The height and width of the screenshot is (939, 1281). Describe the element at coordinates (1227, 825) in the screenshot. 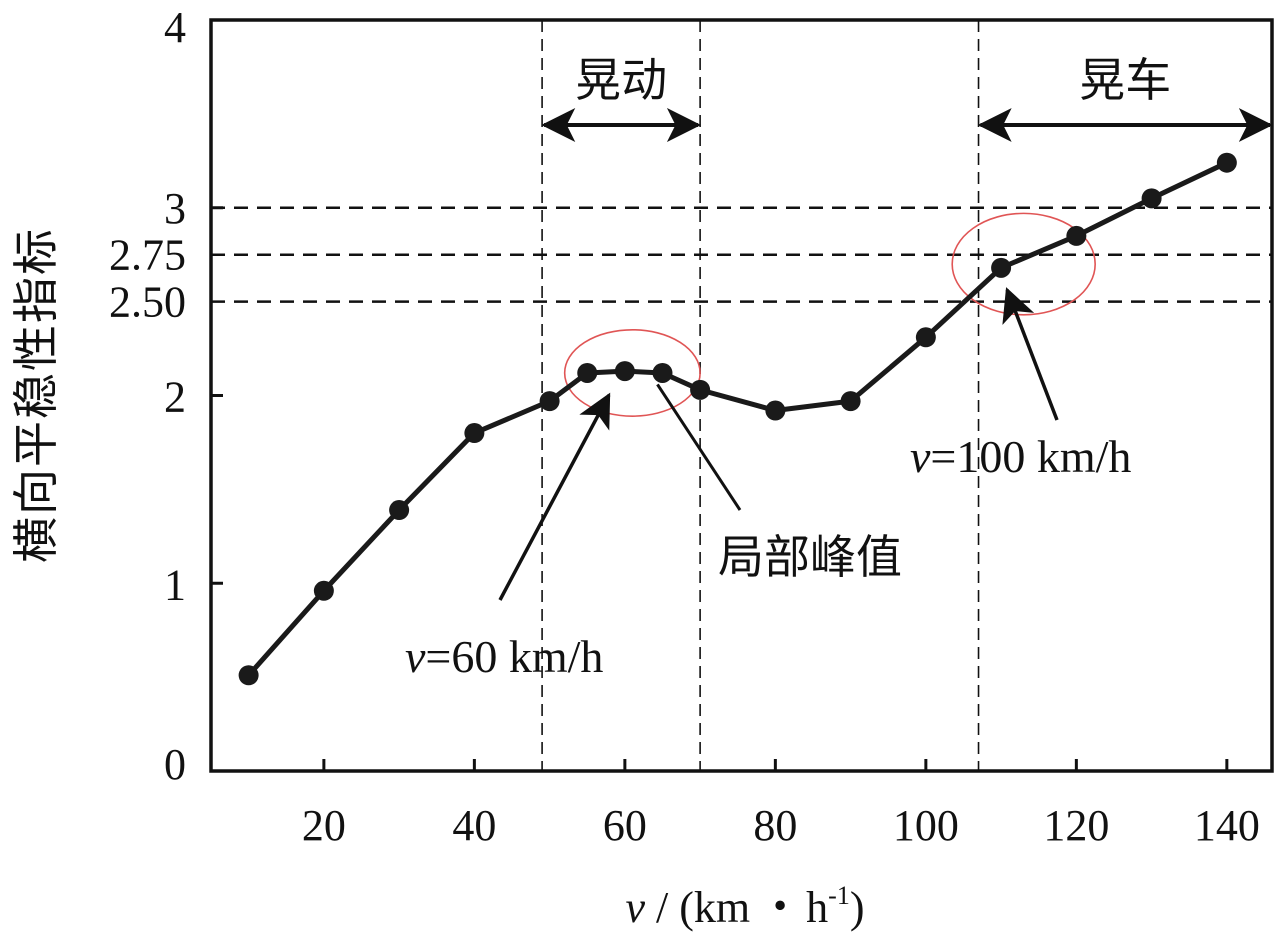

I see `x-tick-label-6: 140` at that location.